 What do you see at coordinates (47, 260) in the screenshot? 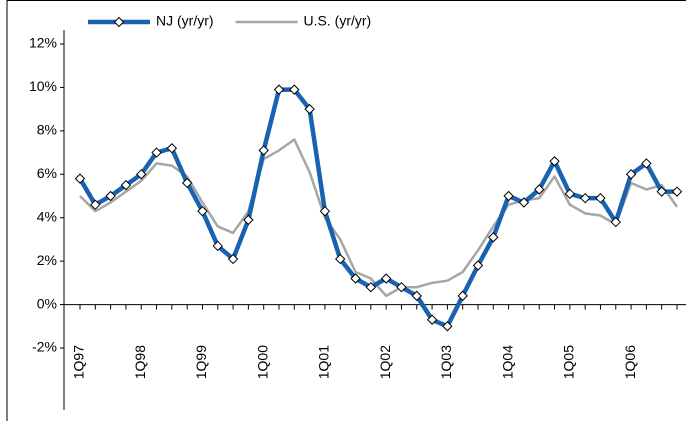
I see `y-tick-label: 2%` at bounding box center [47, 260].